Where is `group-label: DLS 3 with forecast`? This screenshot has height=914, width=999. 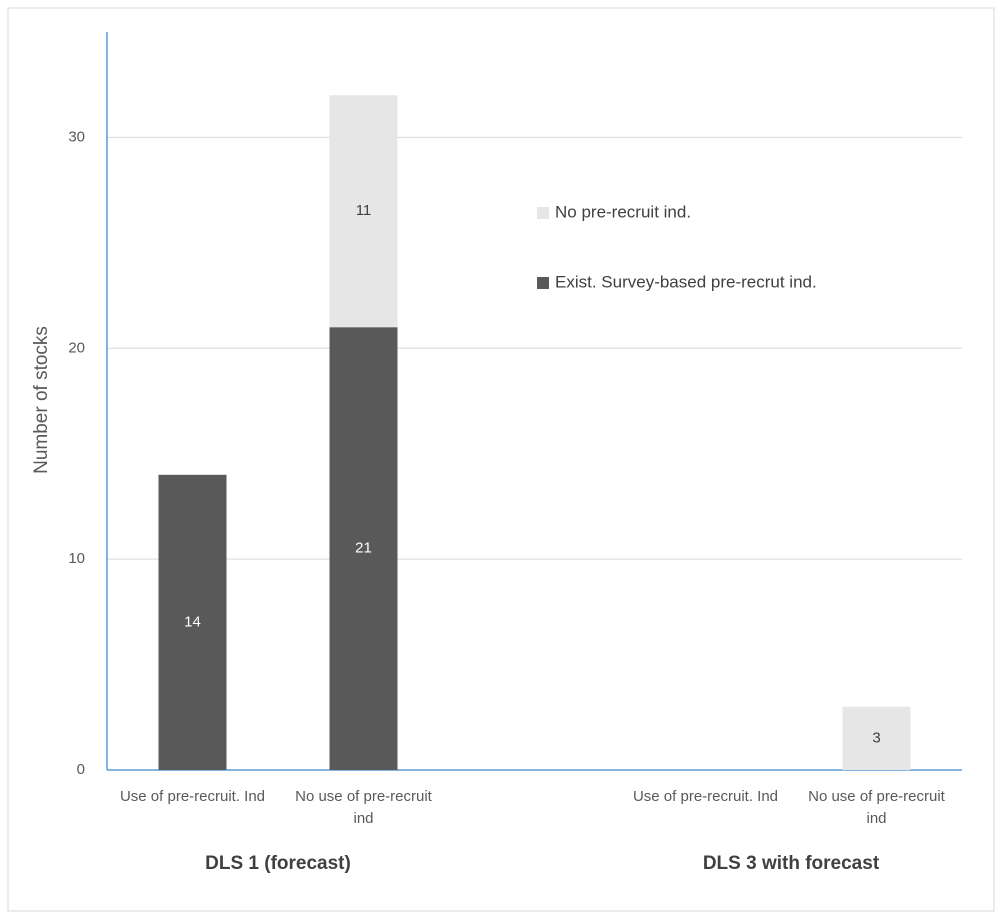 group-label: DLS 3 with forecast is located at coordinates (791, 863).